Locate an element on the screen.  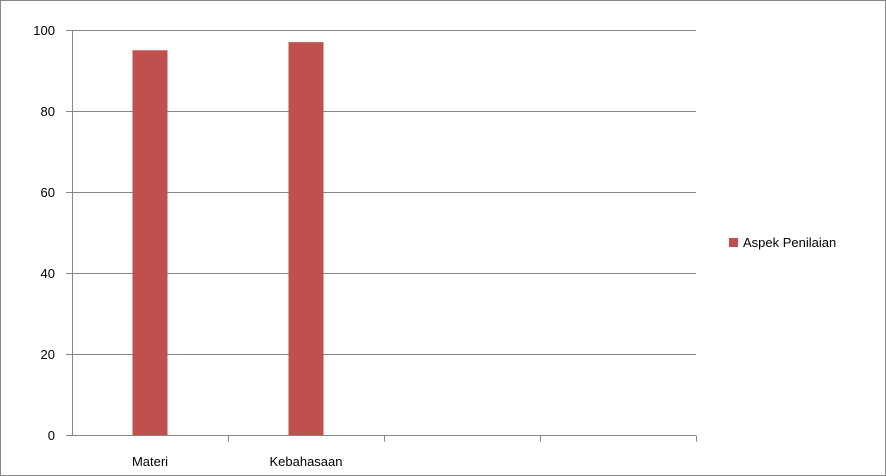
y-tick-label: 20 is located at coordinates (48, 354).